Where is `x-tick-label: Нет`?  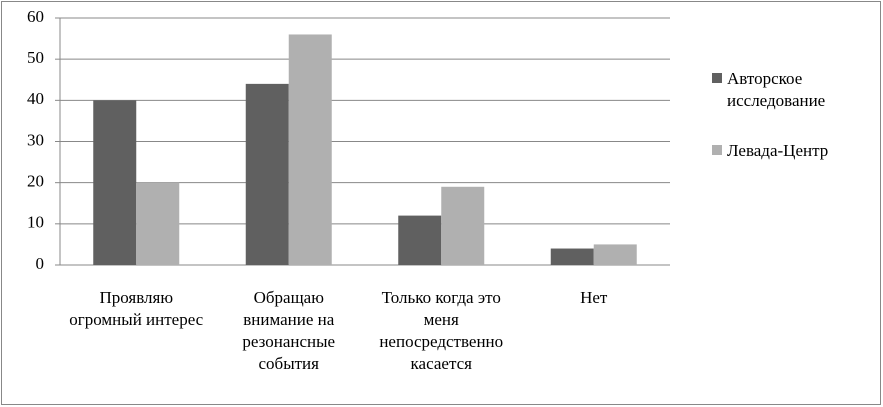 x-tick-label: Нет is located at coordinates (594, 297).